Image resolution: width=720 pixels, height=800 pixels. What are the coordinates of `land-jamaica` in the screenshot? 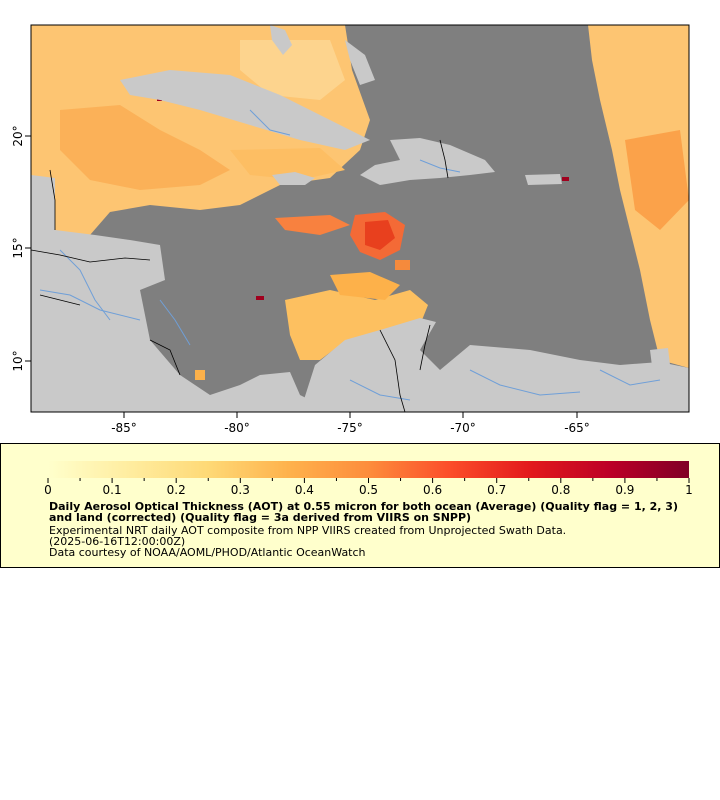 It's located at (293, 178).